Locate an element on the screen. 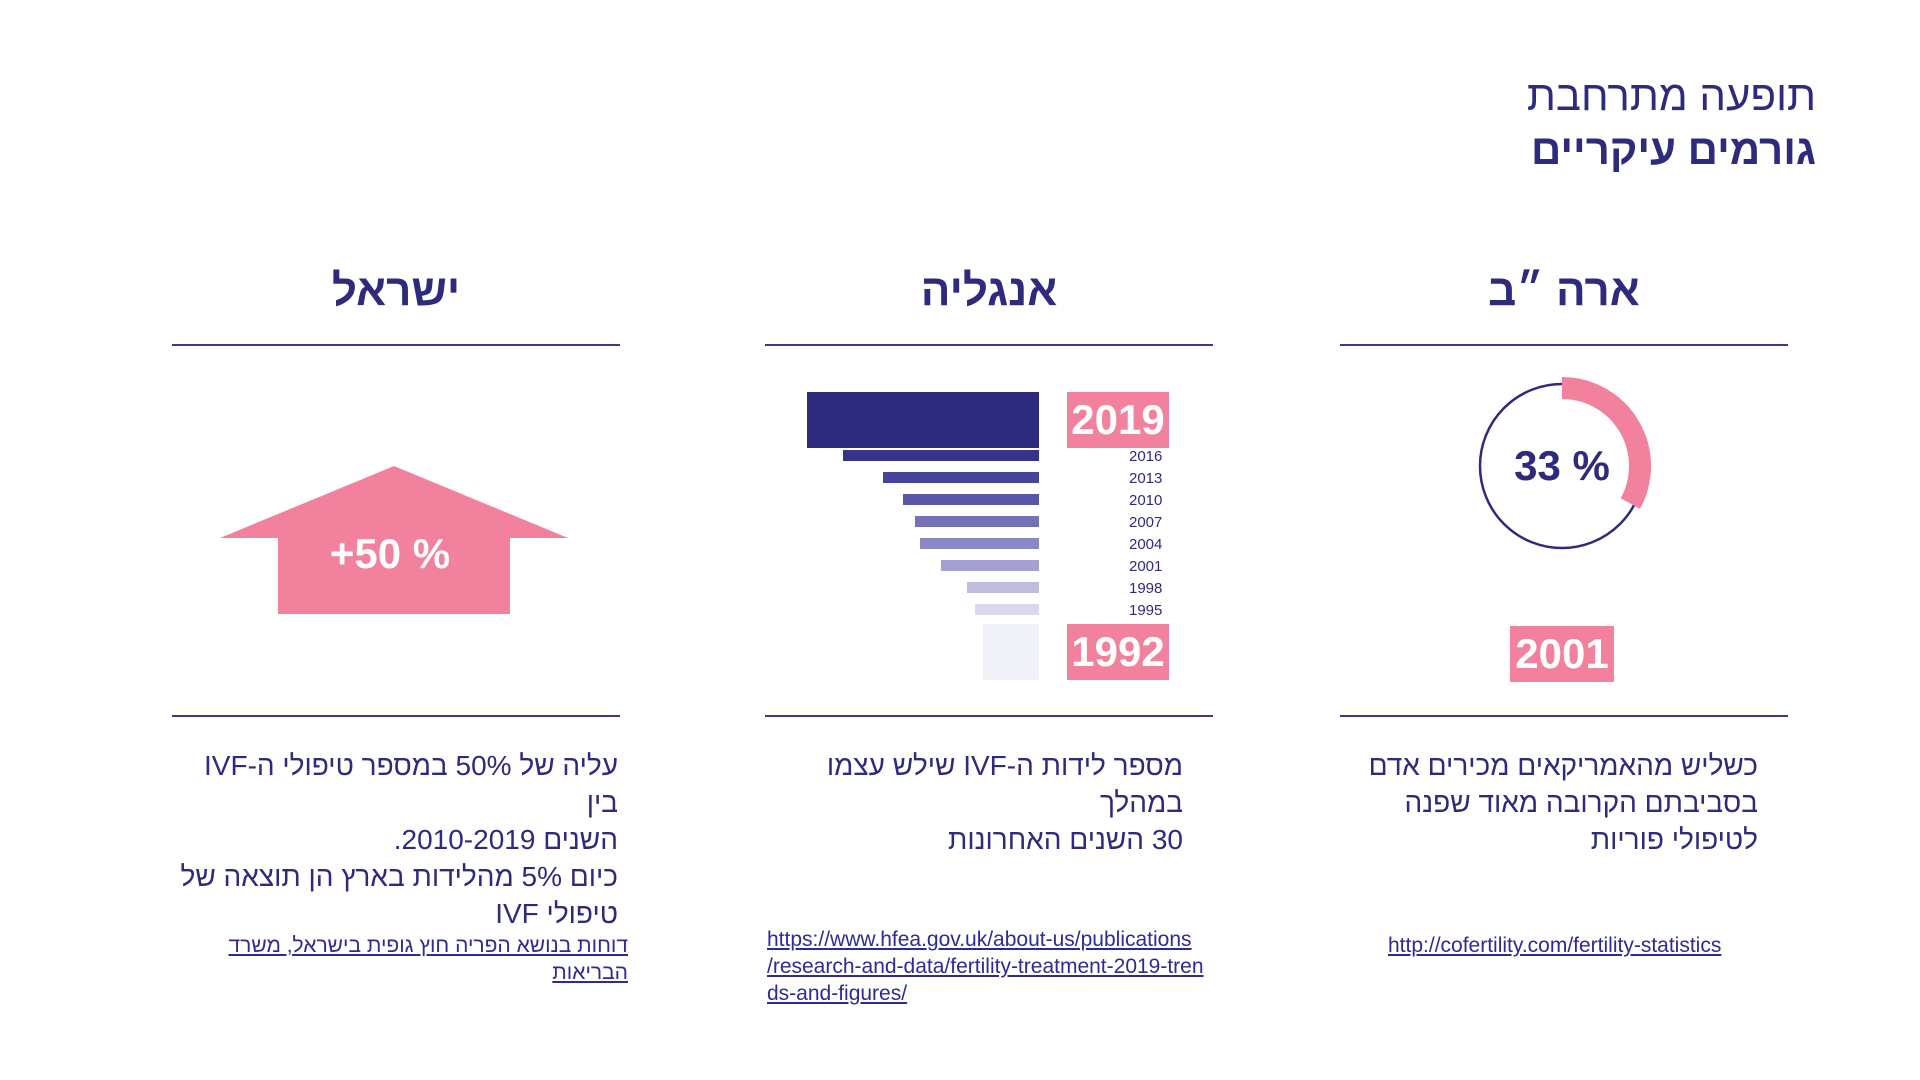  bar-year-label: 2004 is located at coordinates (1146, 544).